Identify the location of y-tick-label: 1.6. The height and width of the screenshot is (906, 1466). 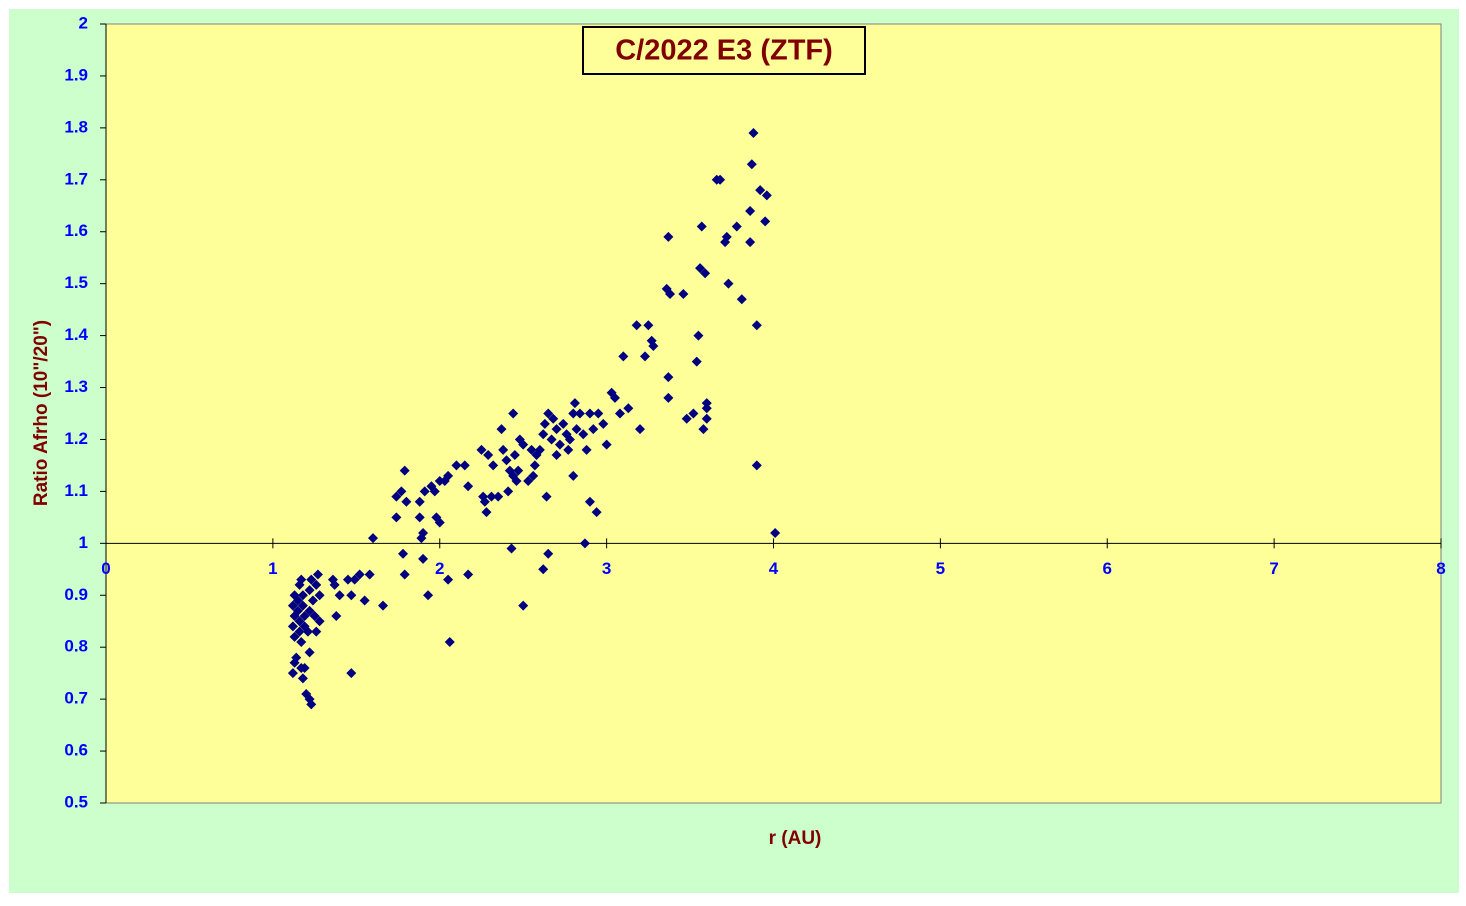
(76, 230).